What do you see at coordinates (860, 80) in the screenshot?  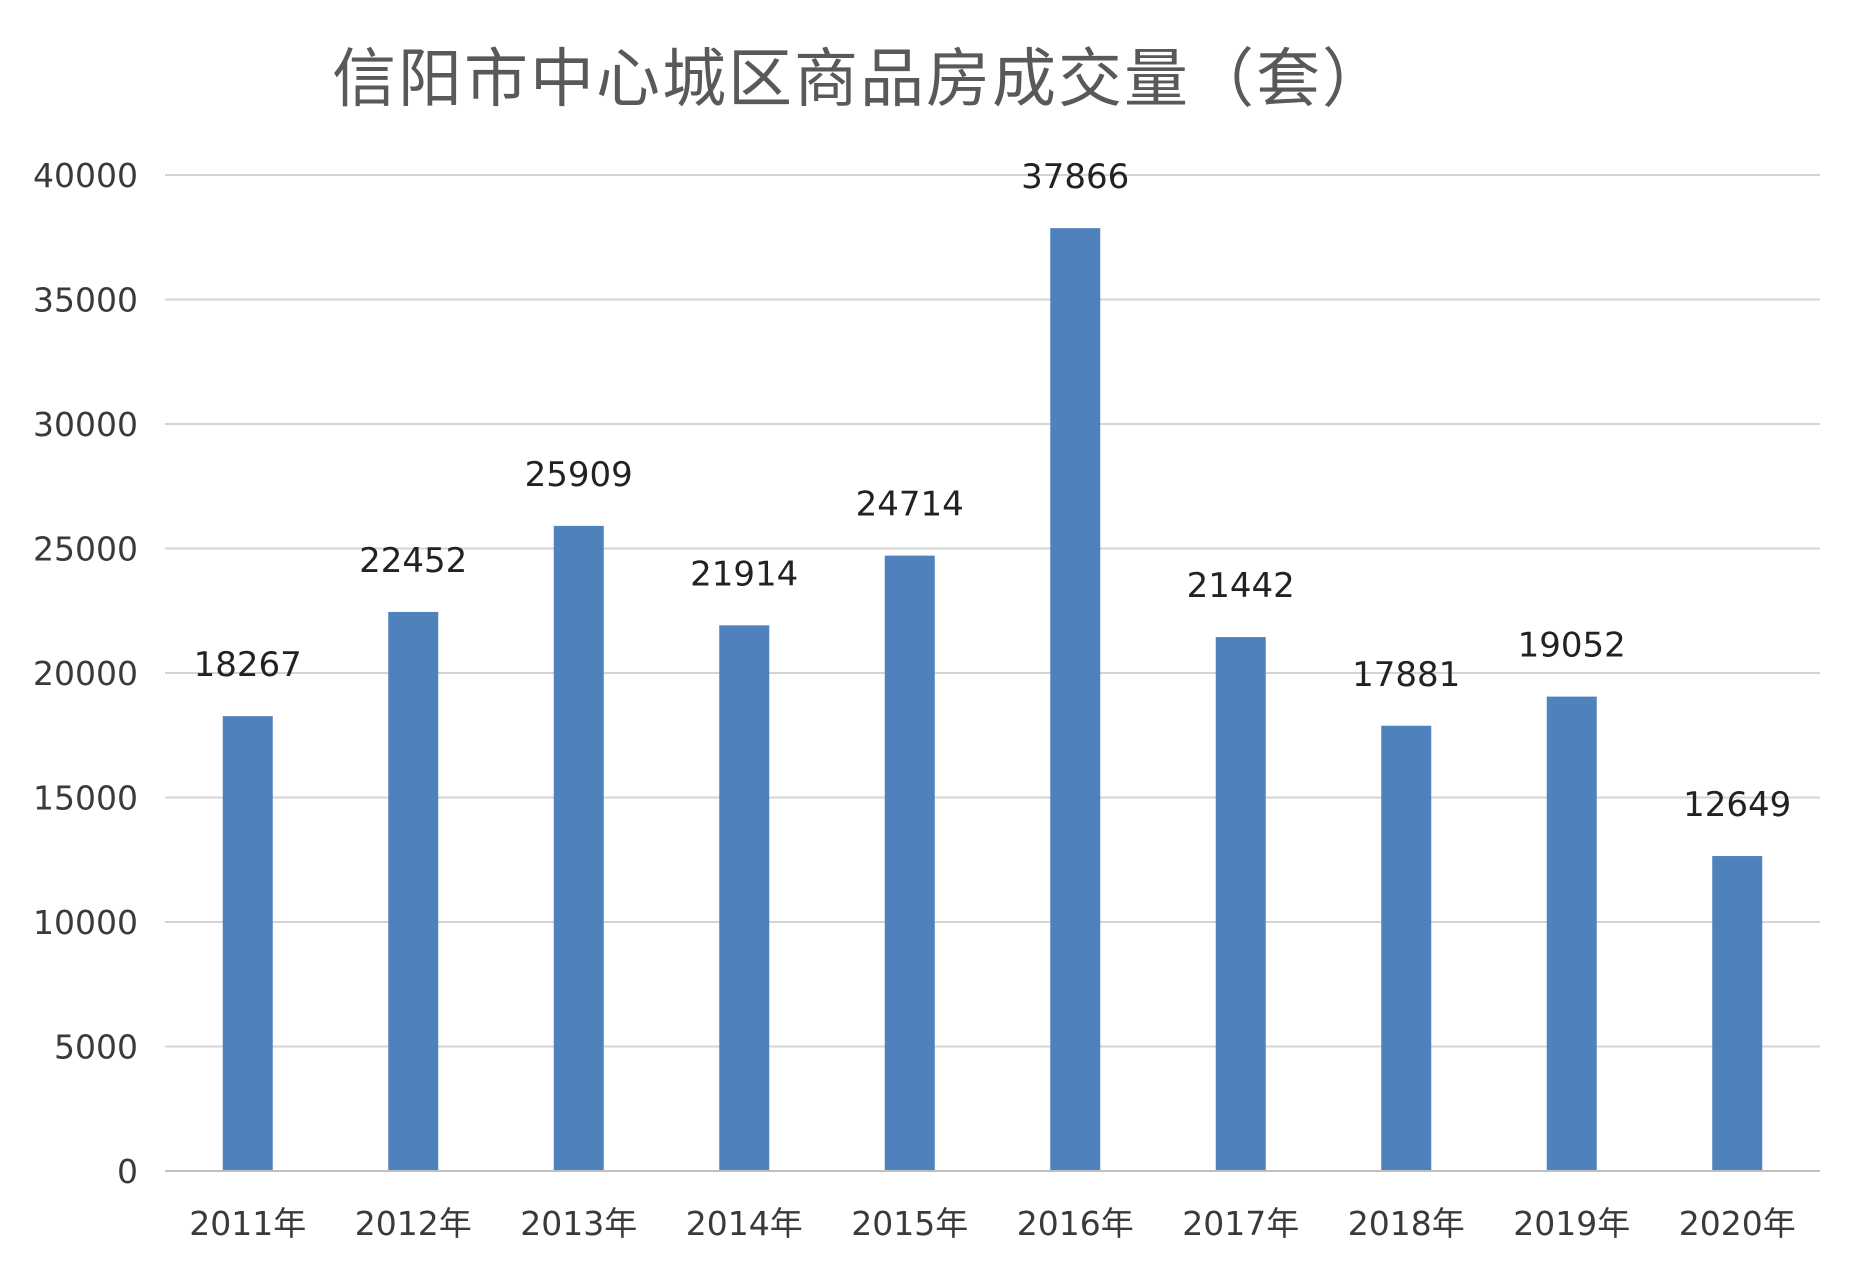 I see `chart-title: 信阳市中心城区商品房成交量（套）` at bounding box center [860, 80].